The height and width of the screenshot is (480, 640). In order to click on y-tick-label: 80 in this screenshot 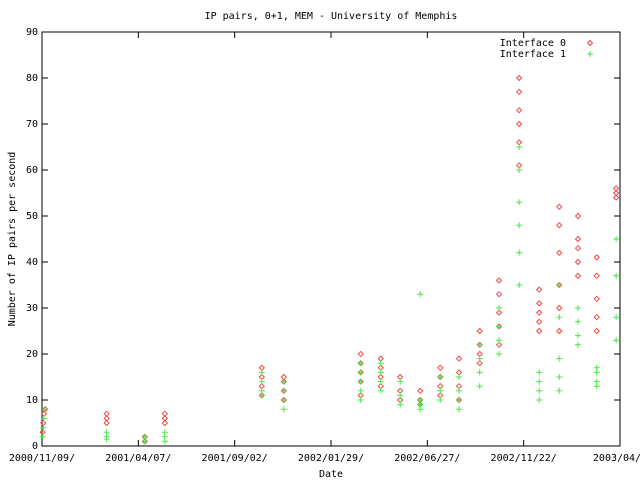, I will do `click(32, 78)`.